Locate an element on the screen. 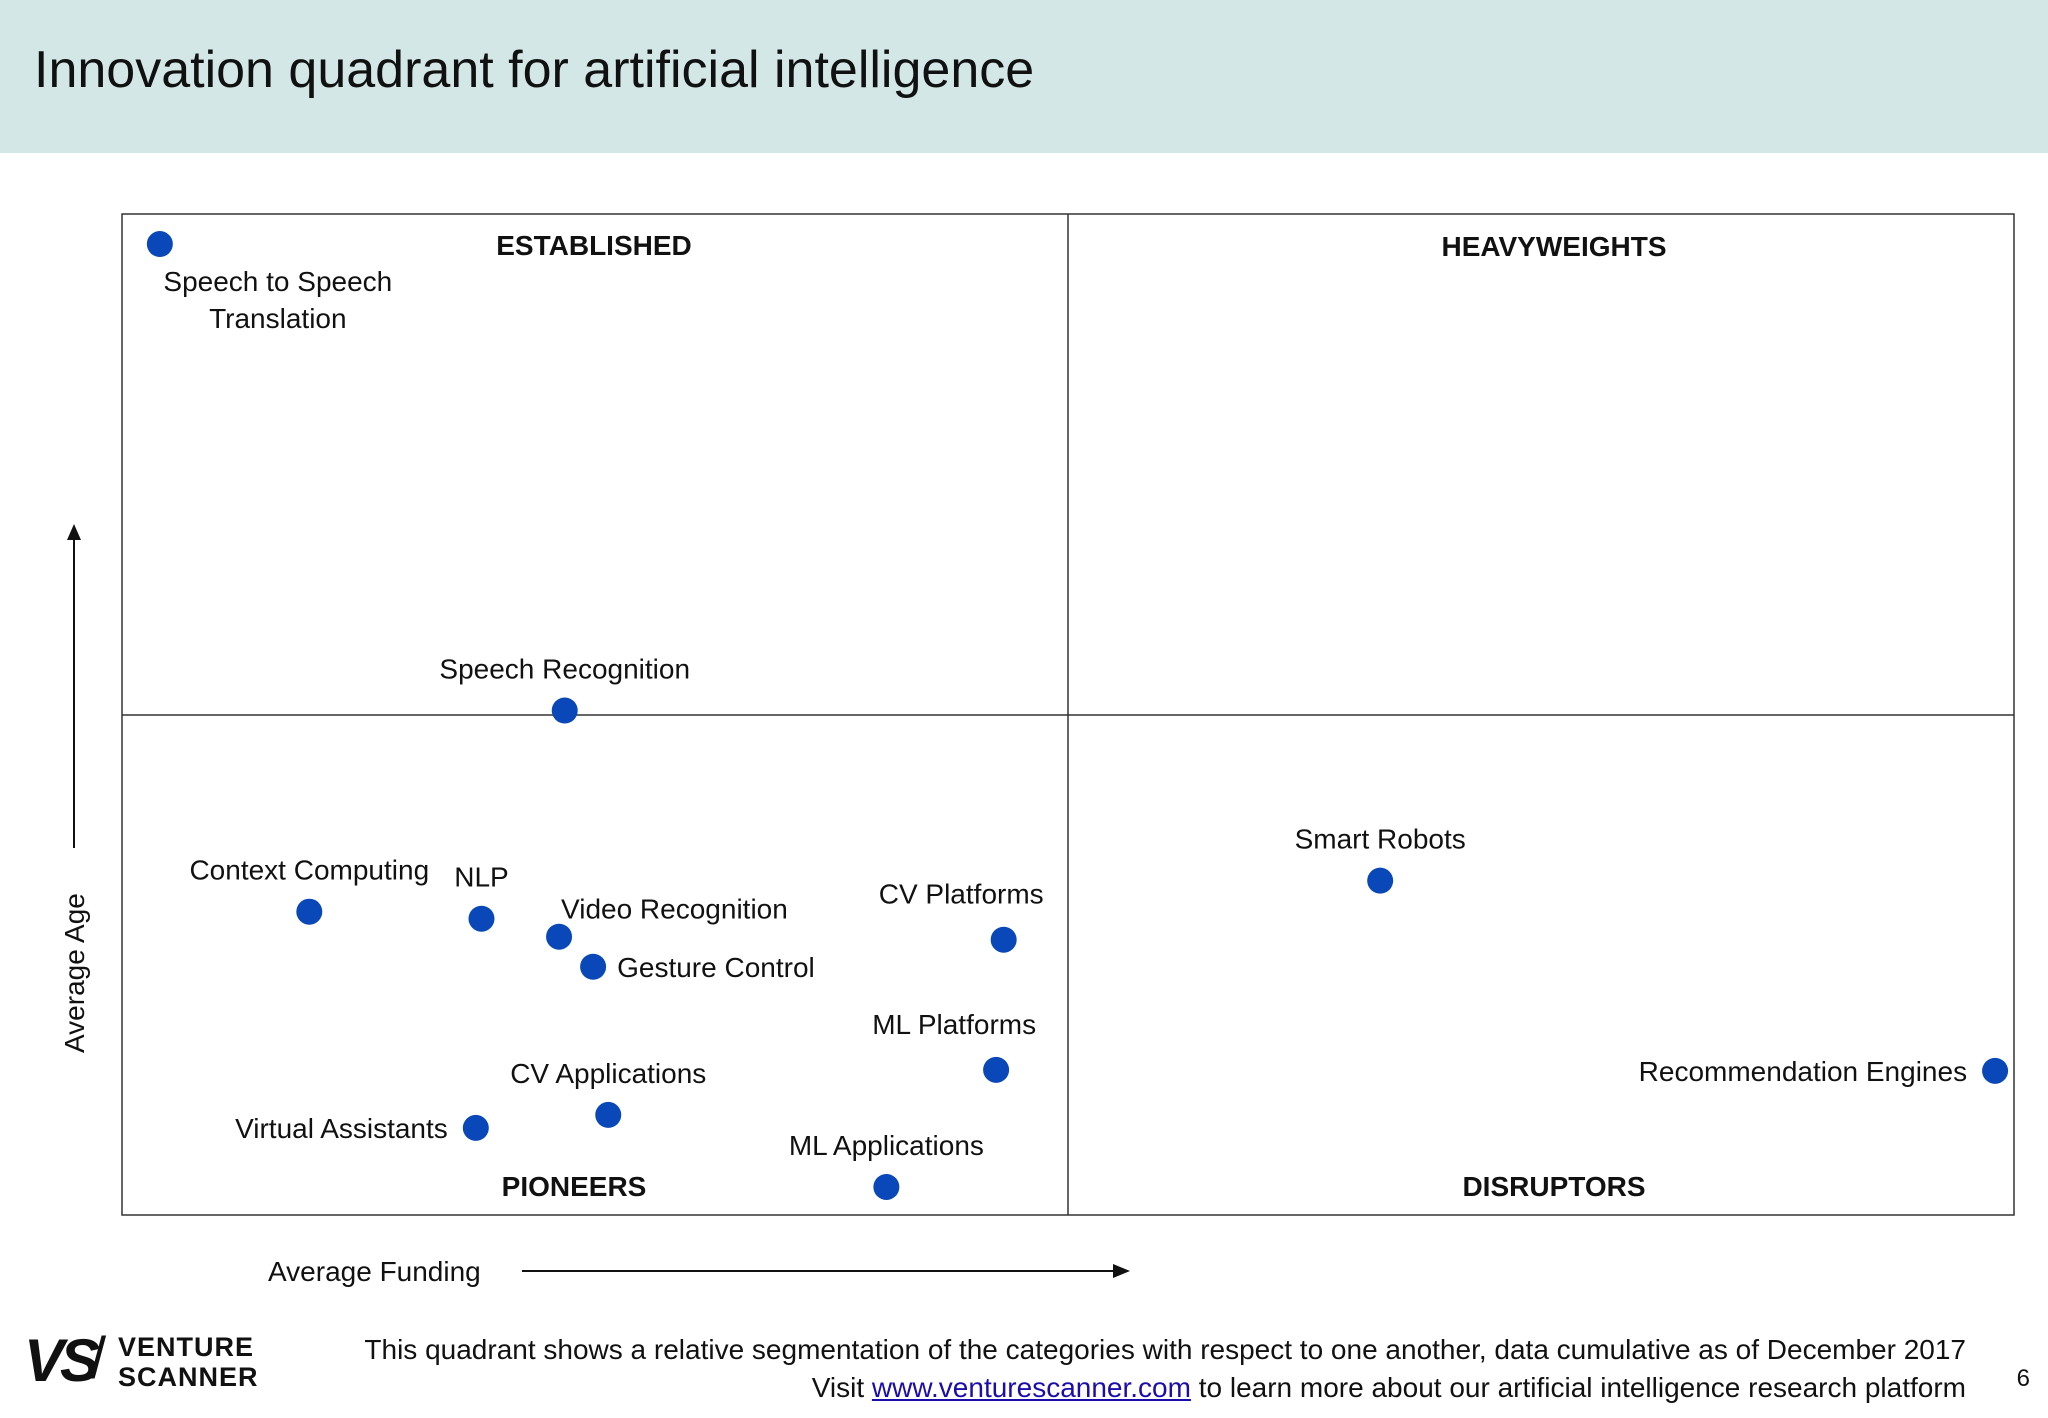 The height and width of the screenshot is (1418, 2048). quadrant-label-disruptors: DISRUPTORS is located at coordinates (1553, 1186).